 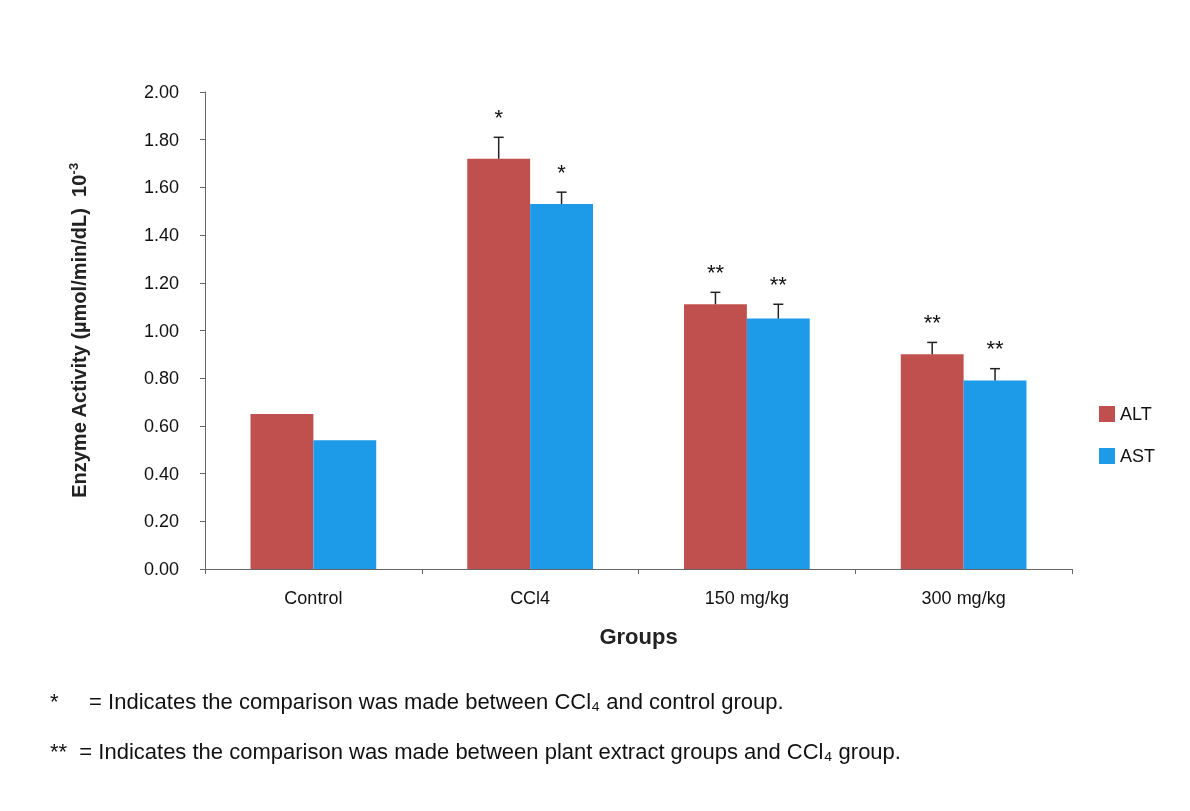 What do you see at coordinates (313, 598) in the screenshot?
I see `x-tick-label: Control` at bounding box center [313, 598].